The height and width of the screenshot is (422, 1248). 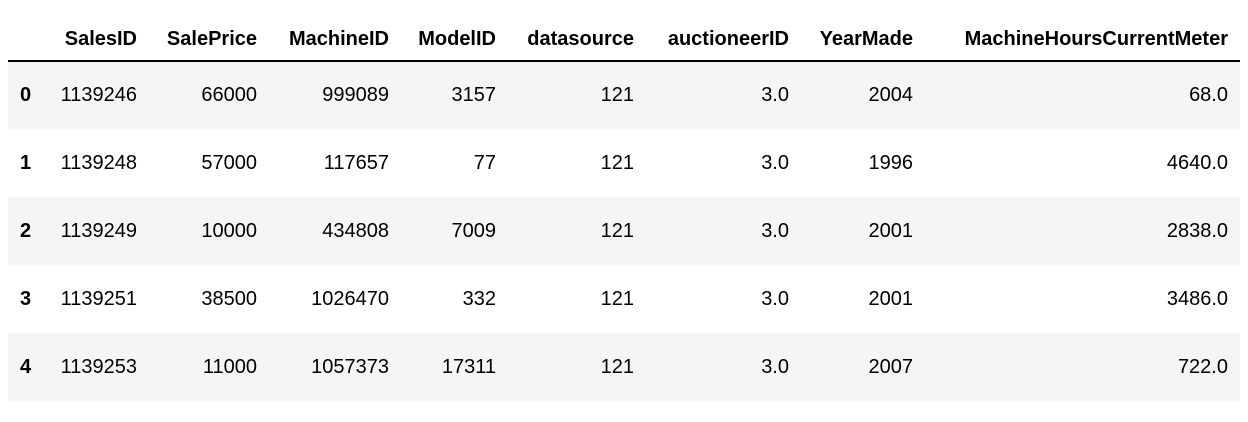 I want to click on cell-machineid: 999089, so click(x=355, y=95).